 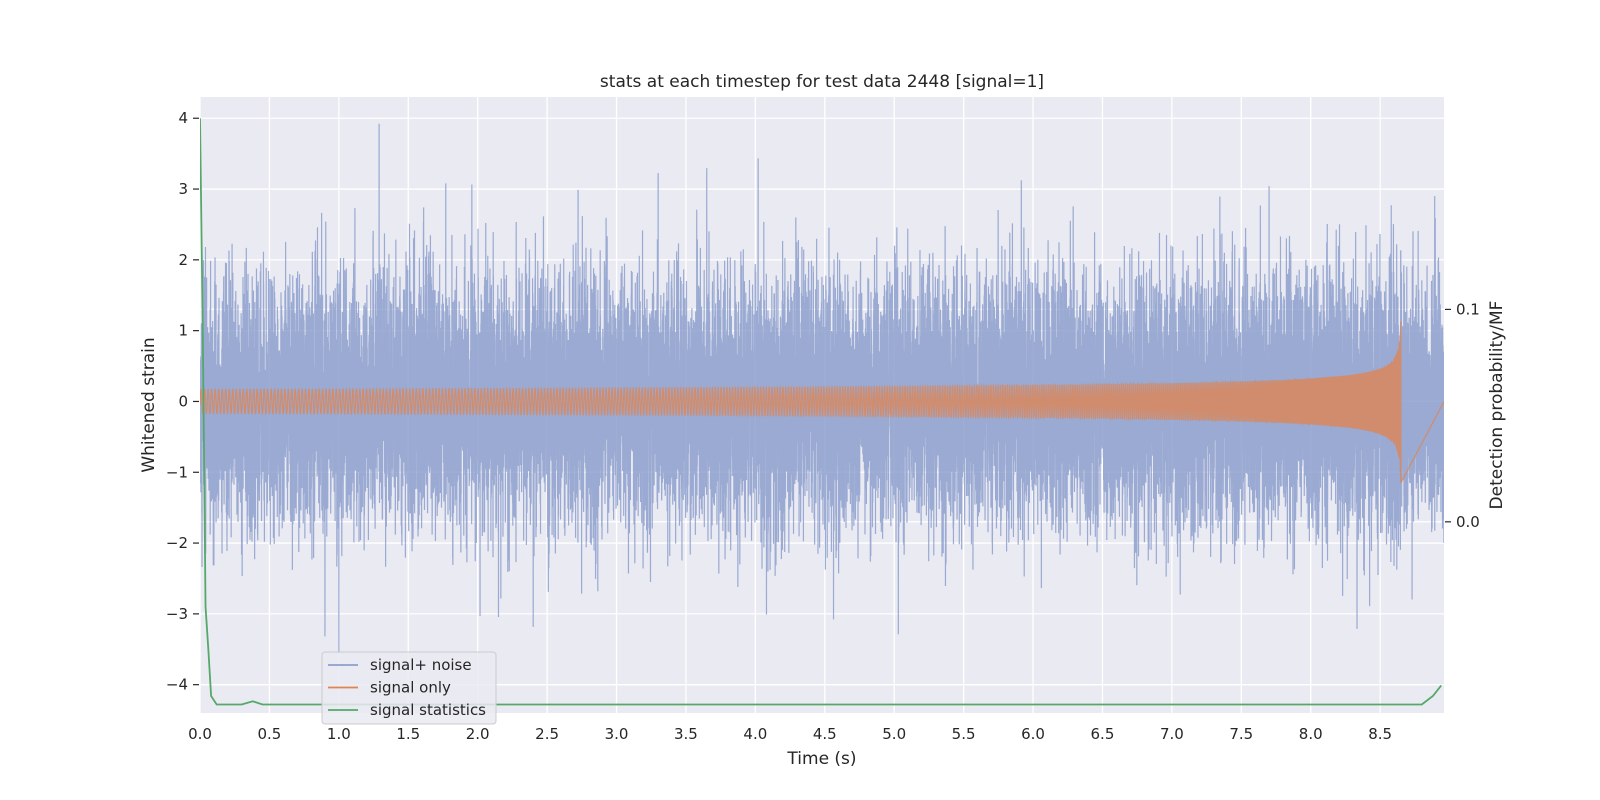 I want to click on x-tick-label: 5.5, so click(x=964, y=734).